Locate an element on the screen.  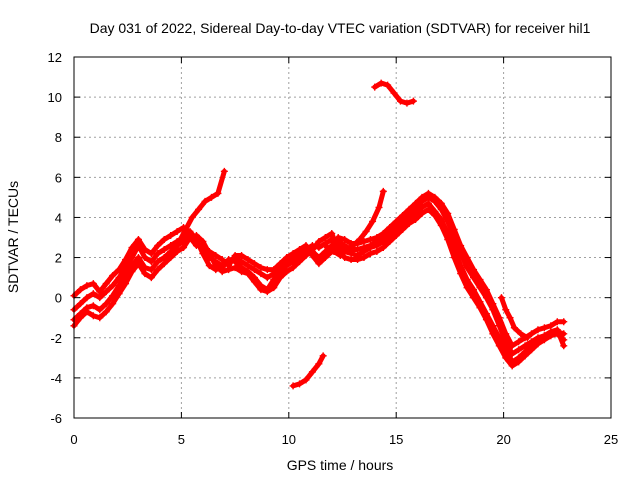
y-tick-label: 6 is located at coordinates (58, 177).